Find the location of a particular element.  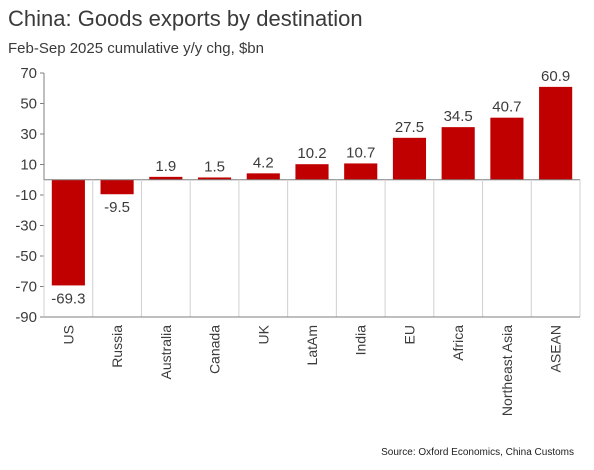

y-tick-label: -10 is located at coordinates (26, 195).